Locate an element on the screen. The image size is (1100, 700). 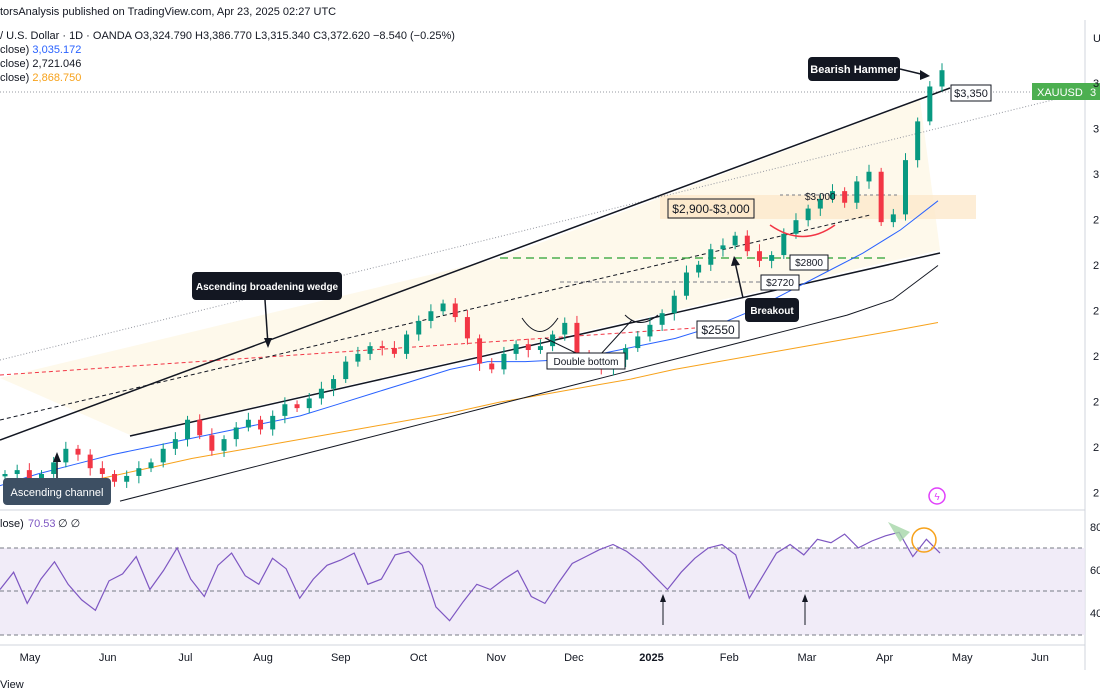
wedge-label-pointer is located at coordinates (266, 322).